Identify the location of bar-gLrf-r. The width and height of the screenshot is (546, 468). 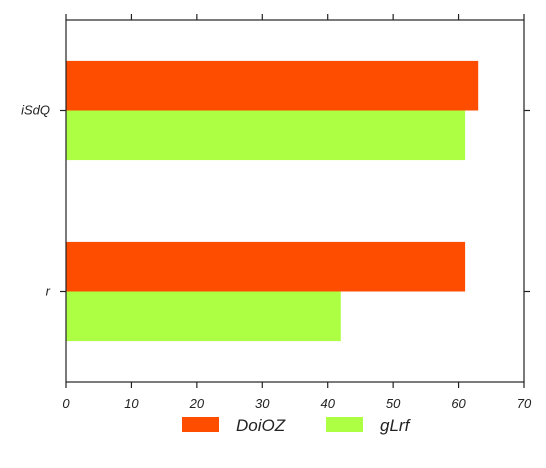
(203, 316).